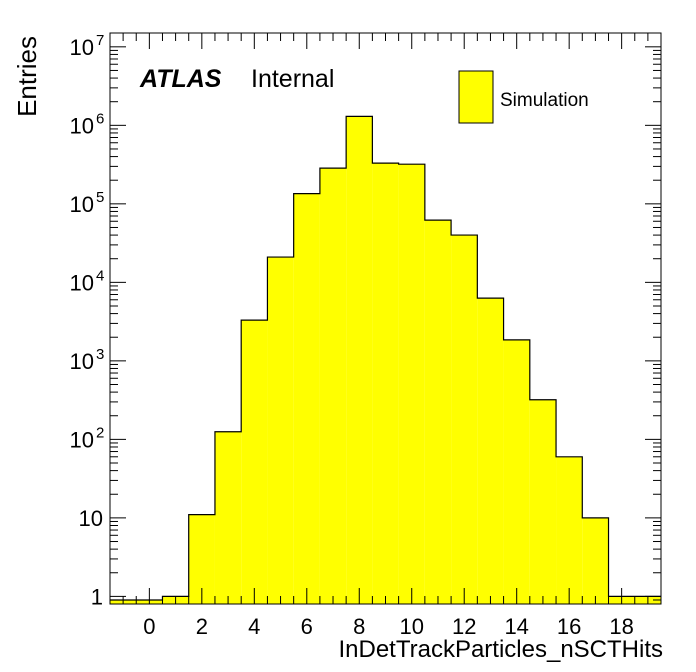 This screenshot has height=672, width=696. What do you see at coordinates (621, 626) in the screenshot?
I see `x-tick-label: 18` at bounding box center [621, 626].